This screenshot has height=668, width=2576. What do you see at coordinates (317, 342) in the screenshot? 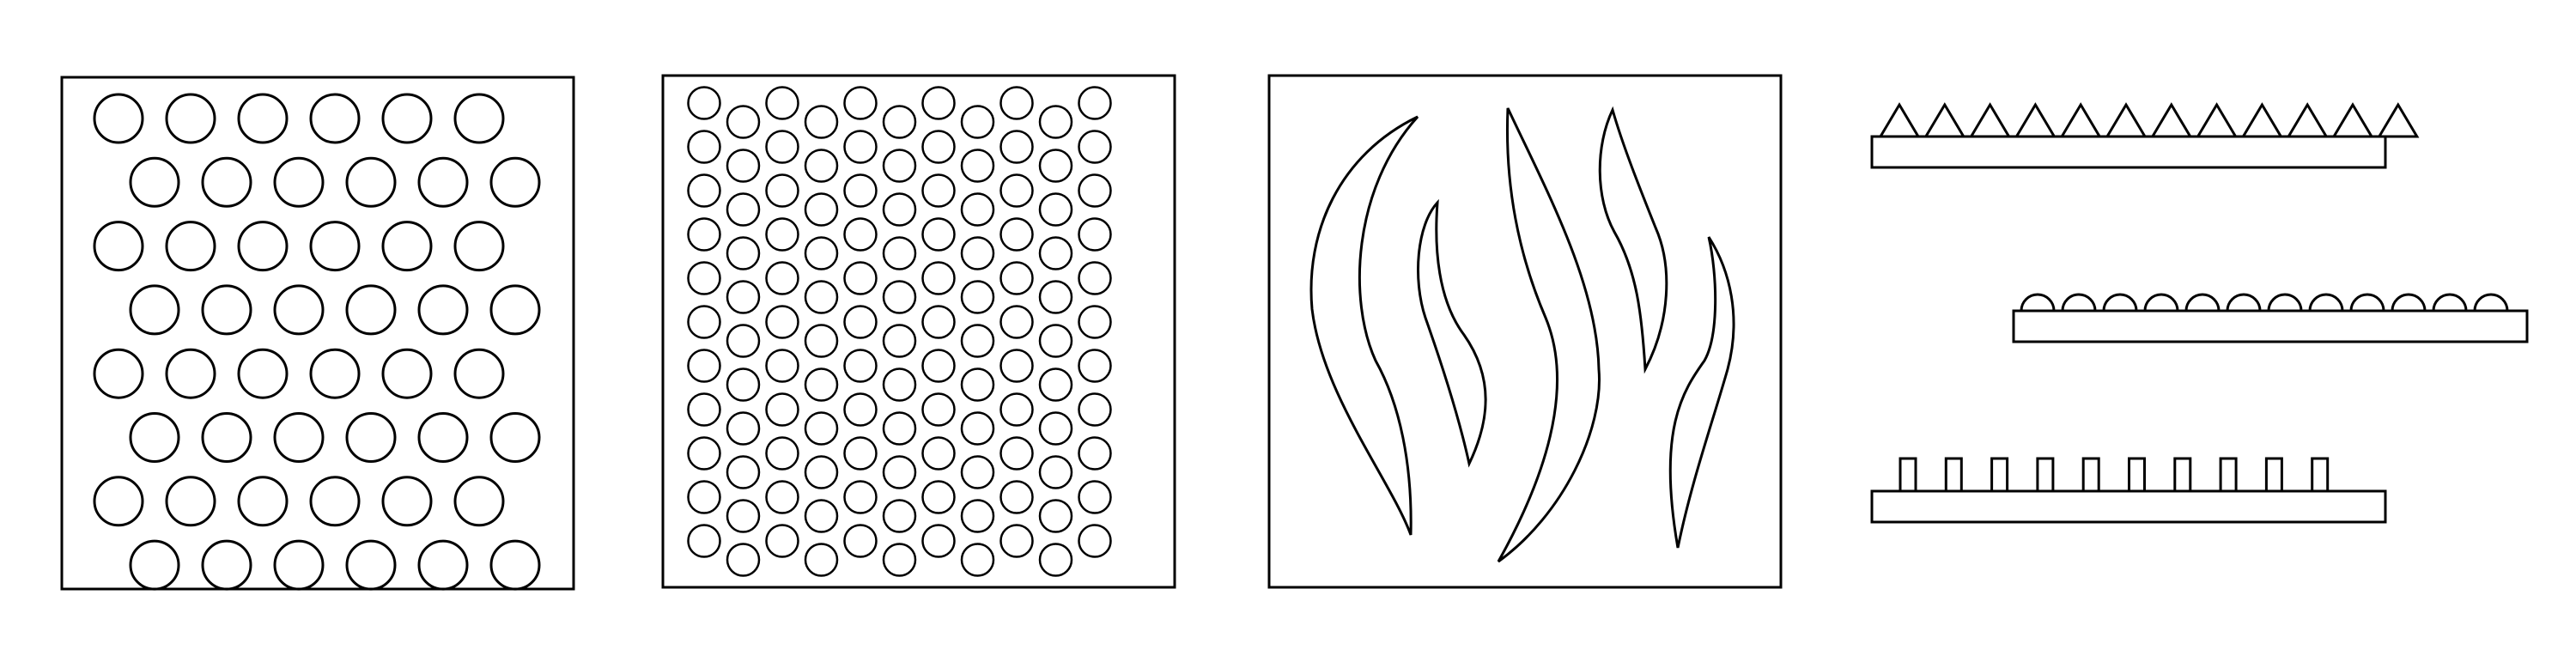
I see `circle-group` at bounding box center [317, 342].